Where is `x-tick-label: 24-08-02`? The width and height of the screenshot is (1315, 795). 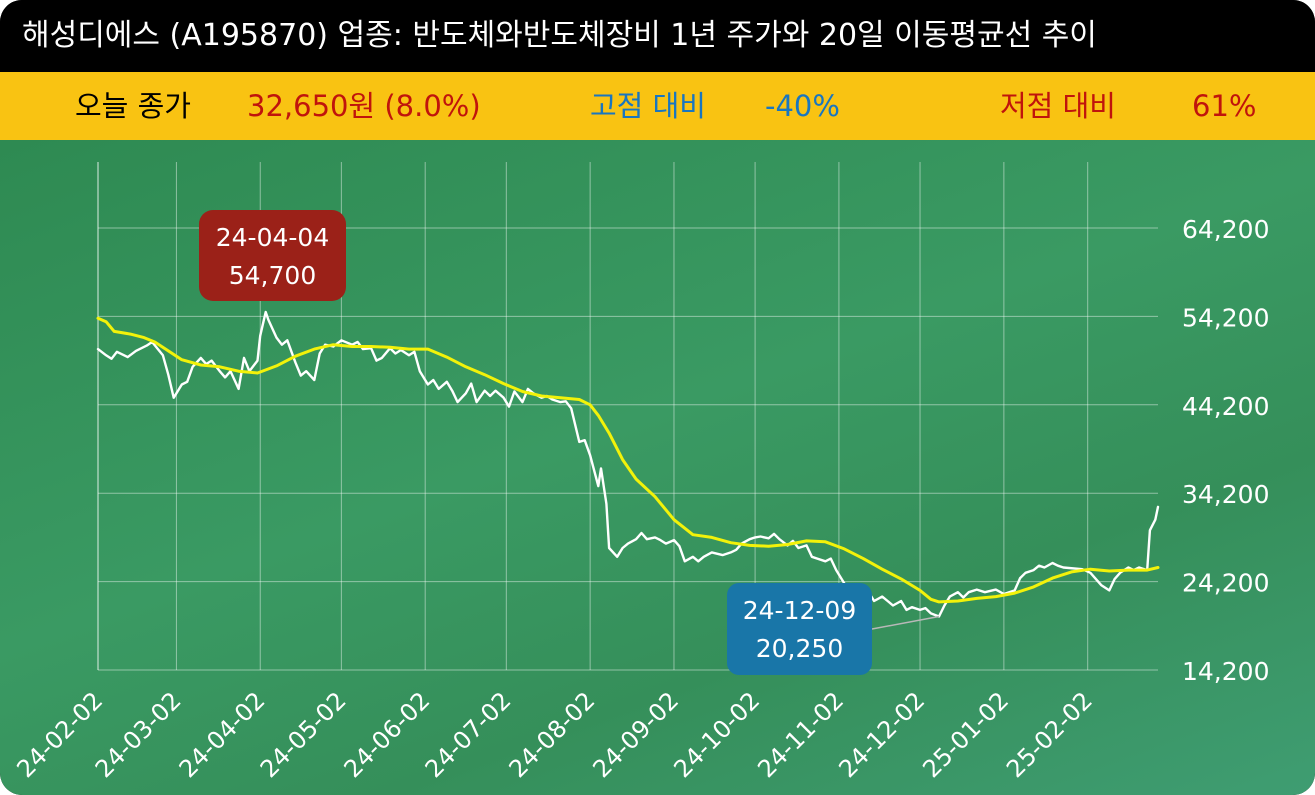 x-tick-label: 24-08-02 is located at coordinates (552, 734).